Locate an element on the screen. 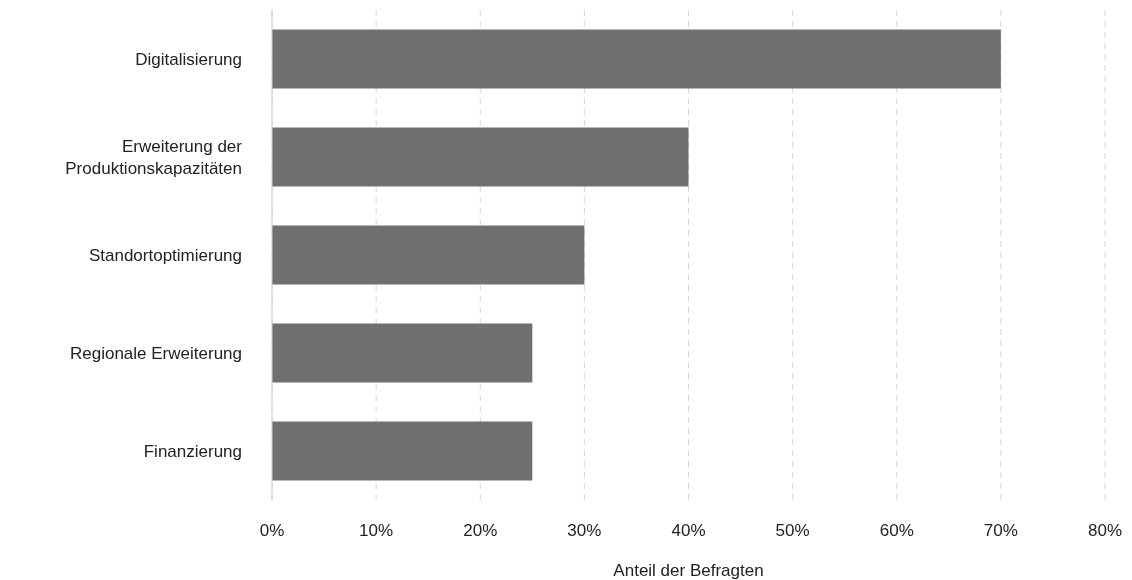 The width and height of the screenshot is (1132, 580). y-tick-label: Erweiterung der Produktionskapazitäten is located at coordinates (154, 157).